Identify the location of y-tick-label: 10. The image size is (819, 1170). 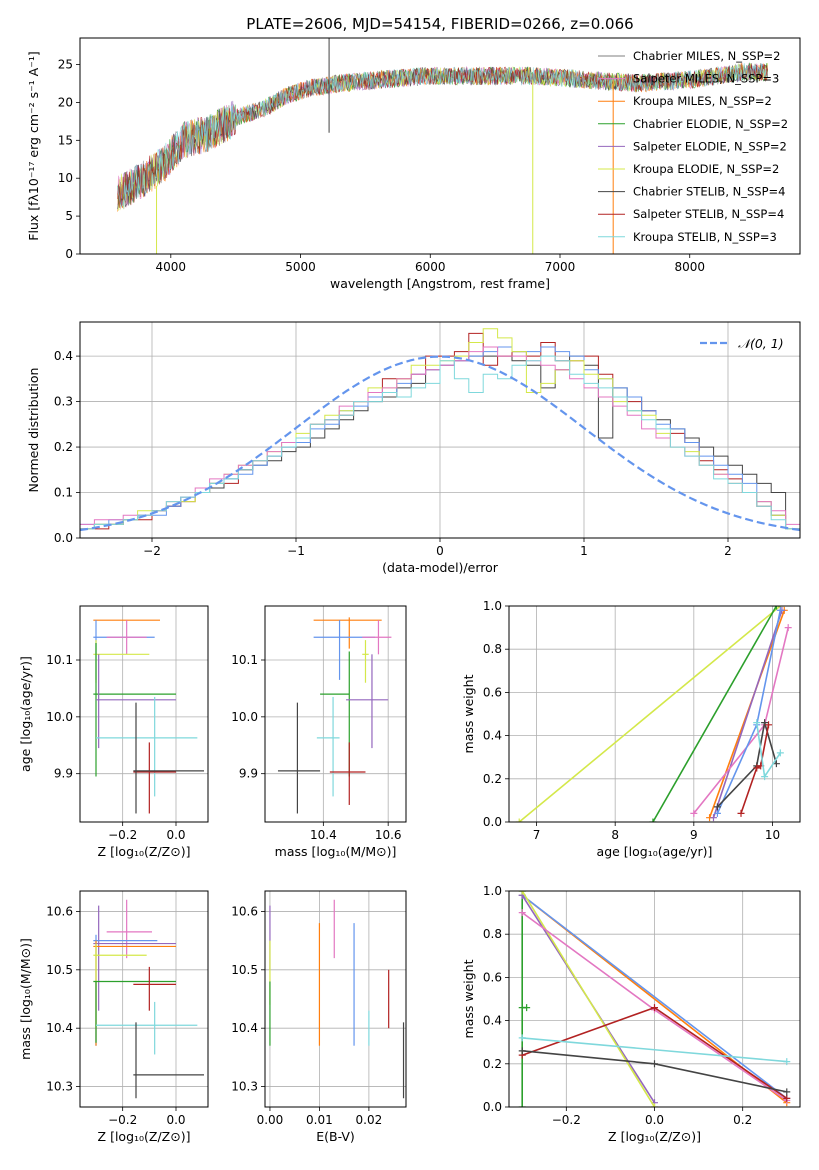
(65, 178).